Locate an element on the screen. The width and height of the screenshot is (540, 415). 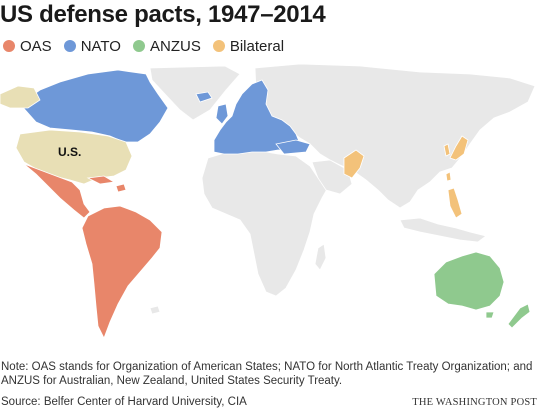
legend-item-bilateral: Bilateral is located at coordinates (248, 46).